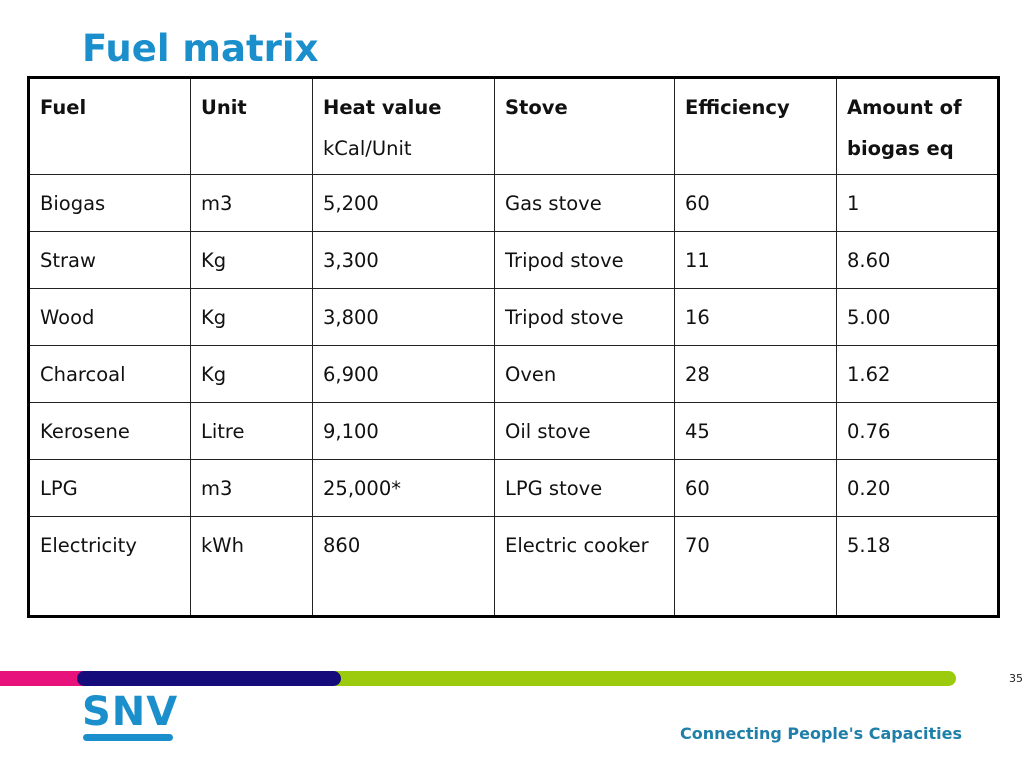 The height and width of the screenshot is (768, 1024). What do you see at coordinates (917, 374) in the screenshot?
I see `cell-biogas-eq: 1.62` at bounding box center [917, 374].